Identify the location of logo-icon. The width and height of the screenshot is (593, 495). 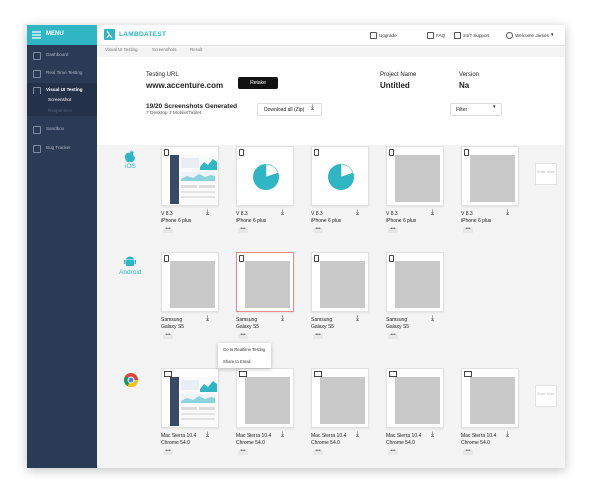
(109, 34).